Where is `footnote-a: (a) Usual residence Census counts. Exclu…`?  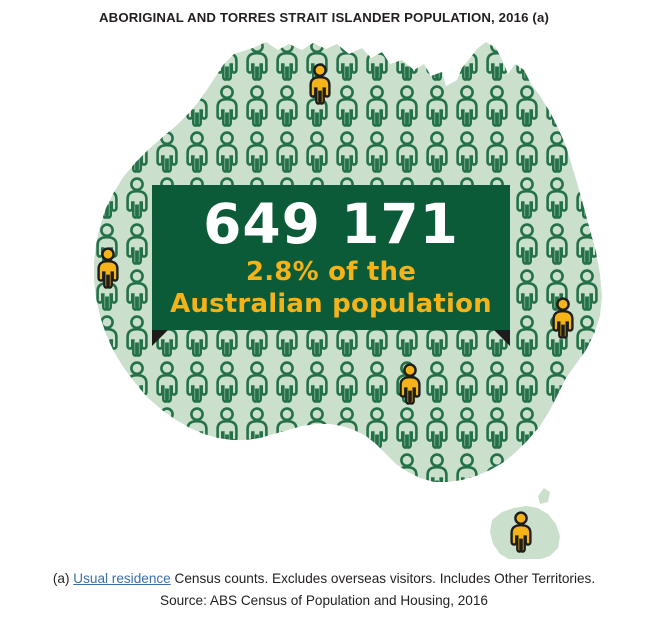
footnote-a: (a) Usual residence Census counts. Exclu… is located at coordinates (324, 579).